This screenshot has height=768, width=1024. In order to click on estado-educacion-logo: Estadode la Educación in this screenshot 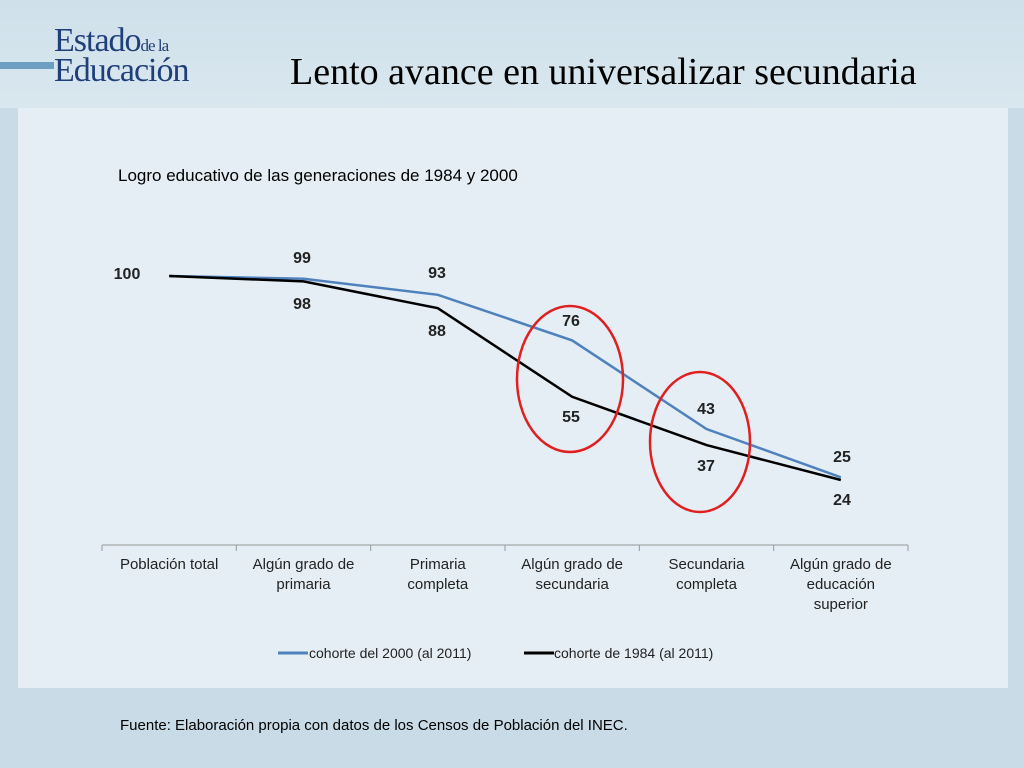, I will do `click(127, 57)`.